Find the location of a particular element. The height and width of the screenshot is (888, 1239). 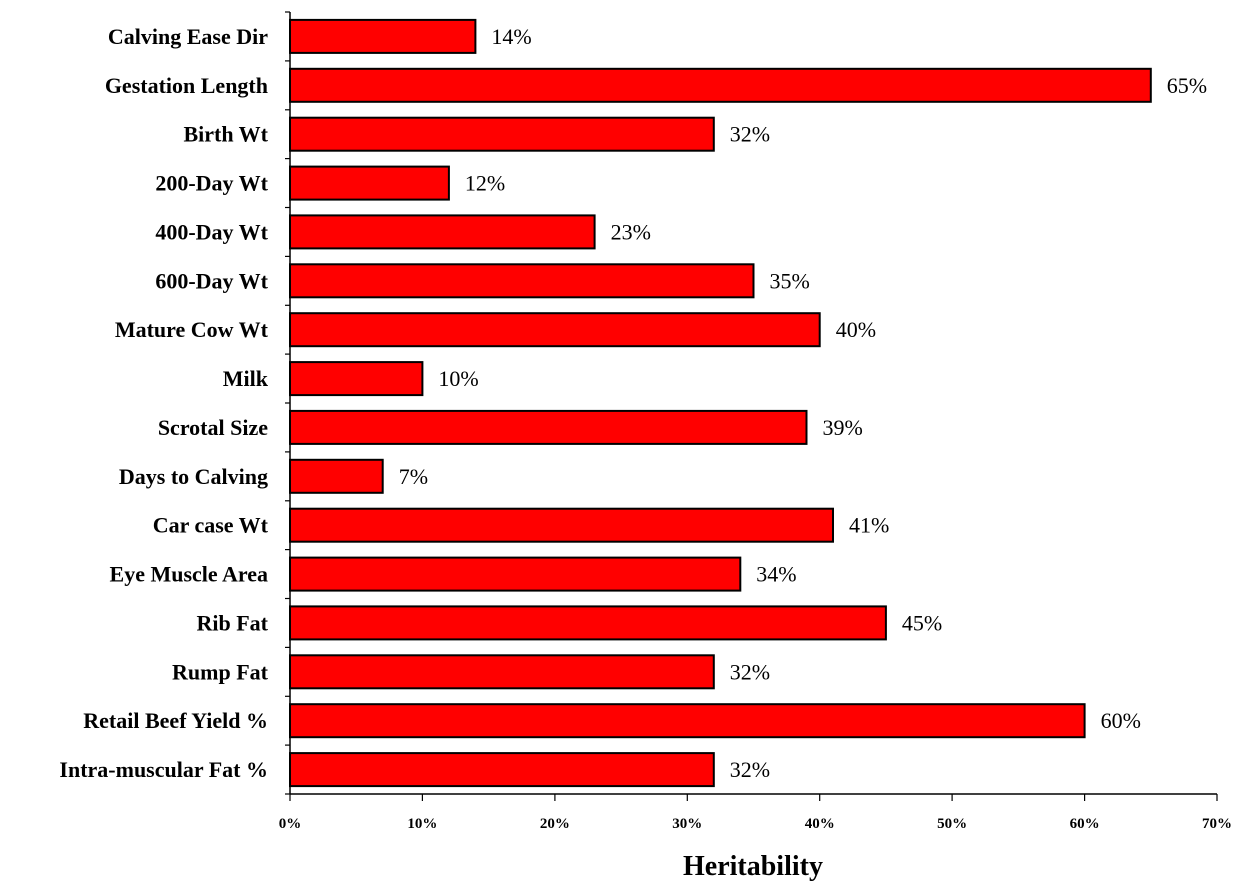

x-tick-label: 60% is located at coordinates (1085, 824).